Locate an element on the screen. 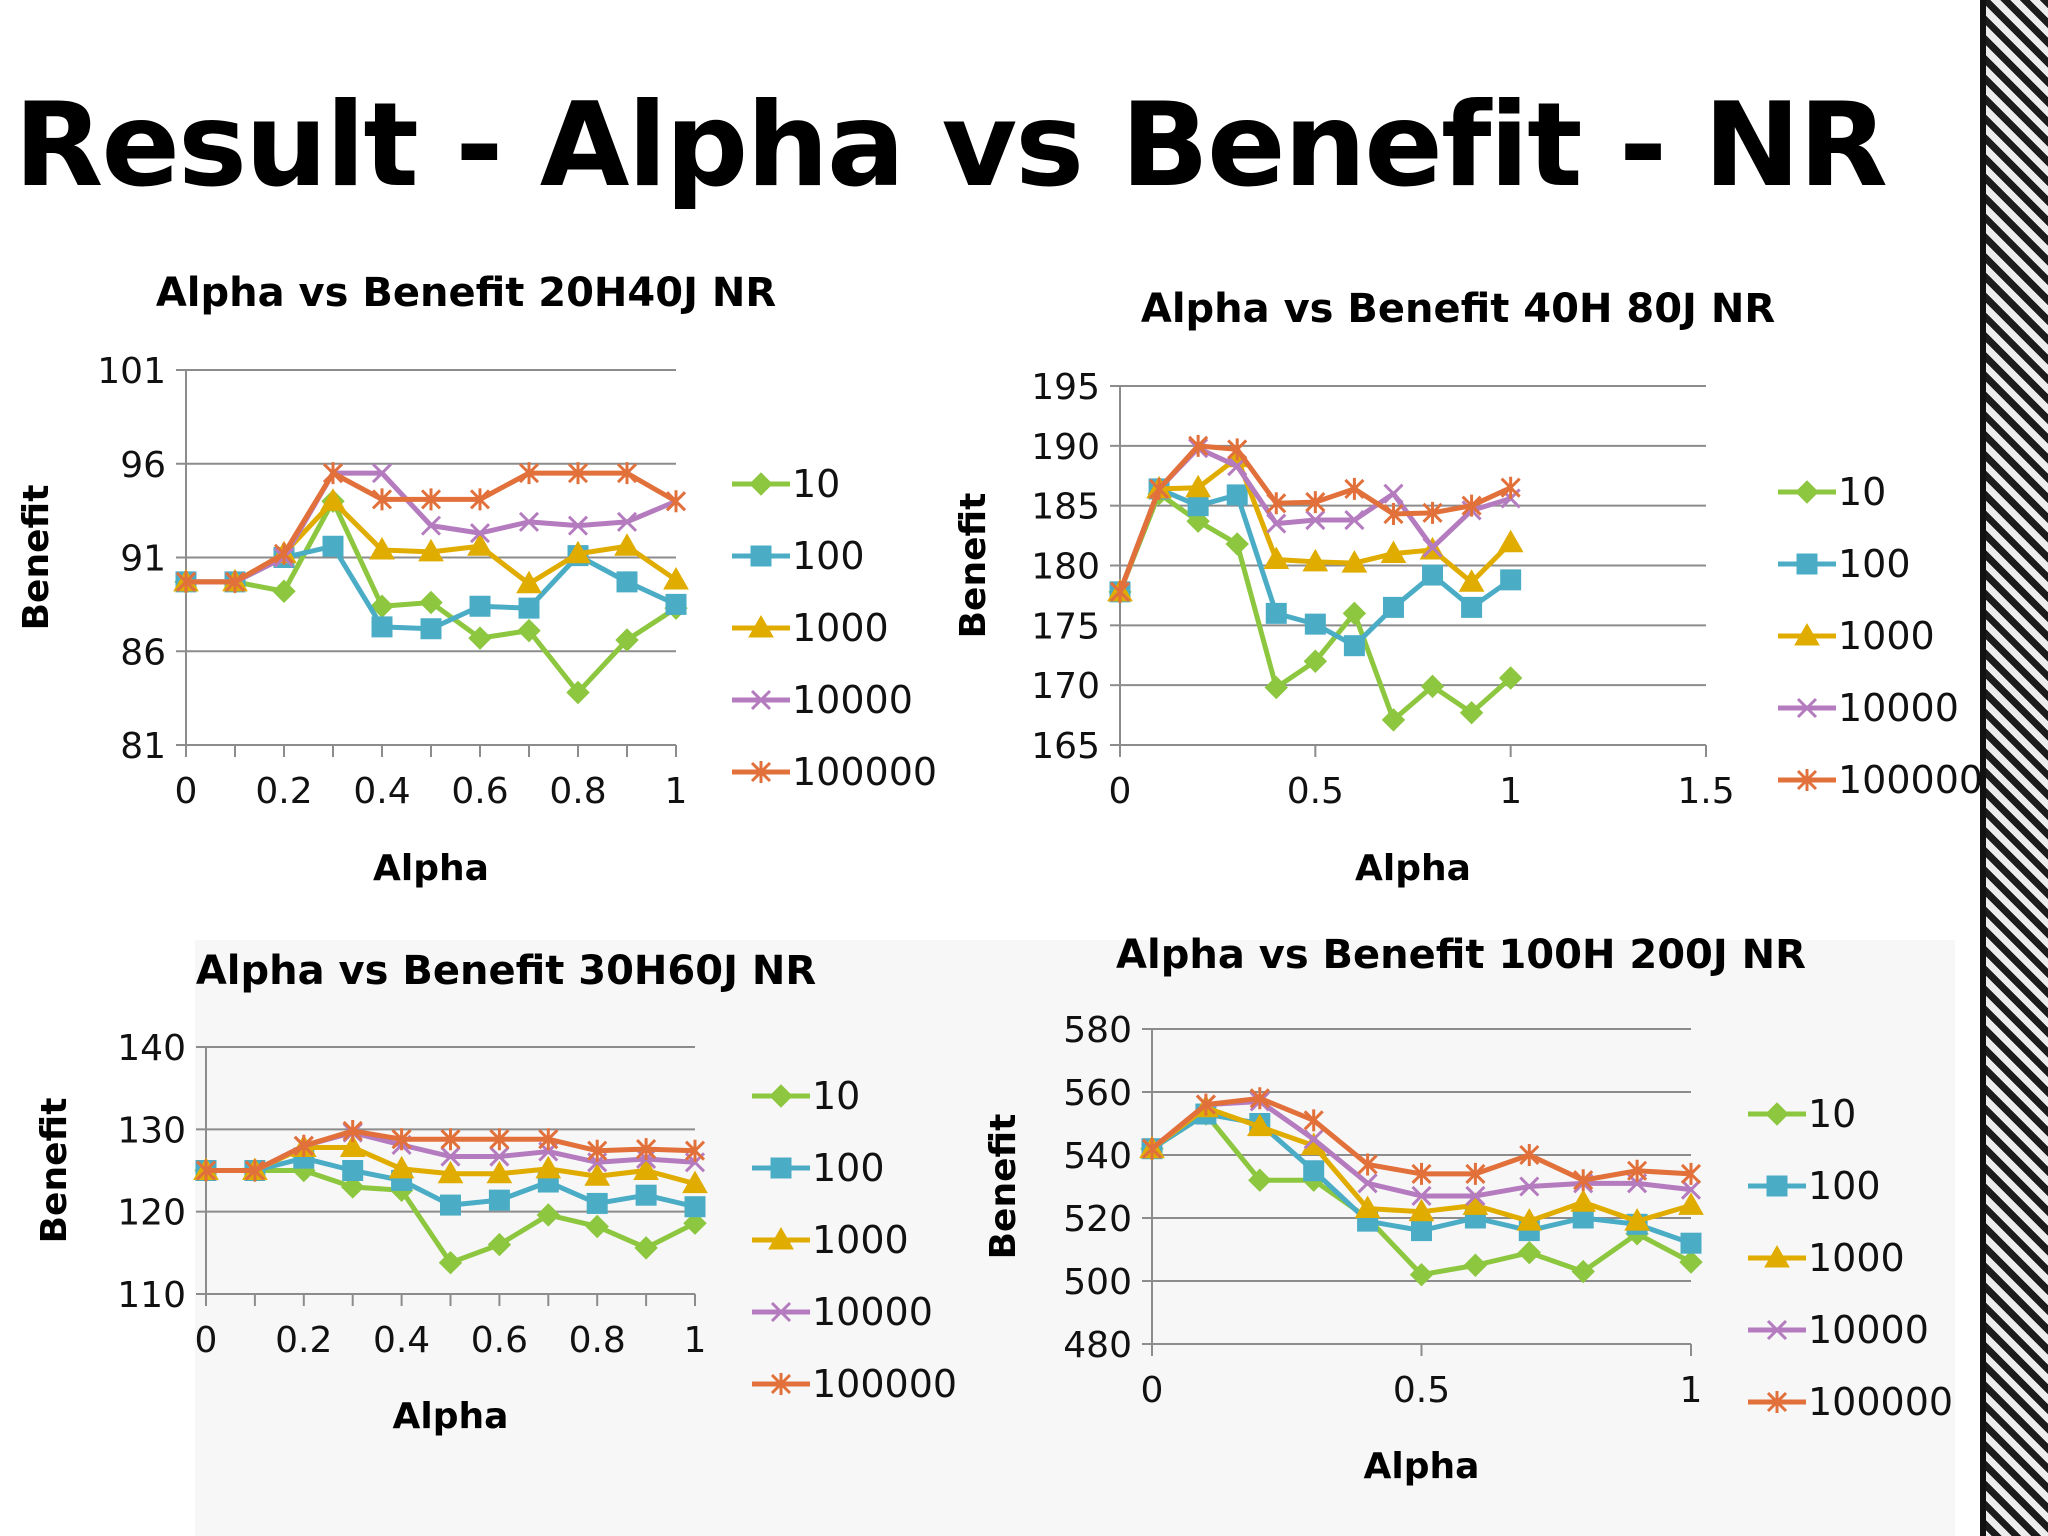 This screenshot has width=2048, height=1536. slide-title: Result - Alpha vs Benefit - NR is located at coordinates (951, 145).